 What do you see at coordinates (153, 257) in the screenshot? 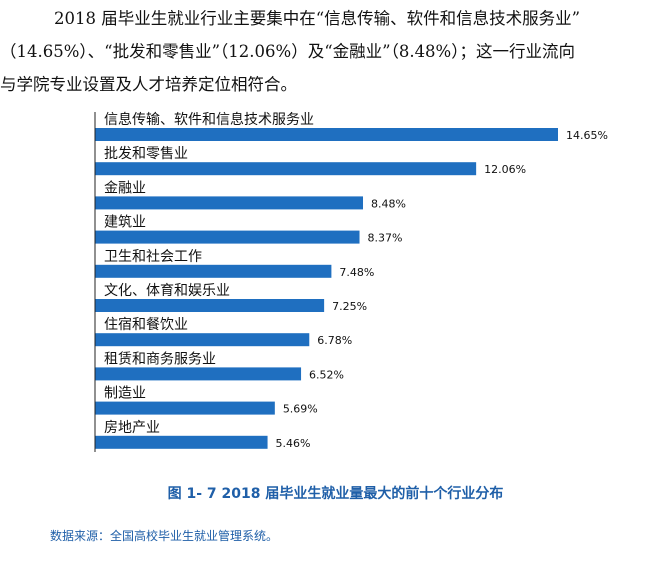
I see `category-label-5: 卫生和社会工作` at bounding box center [153, 257].